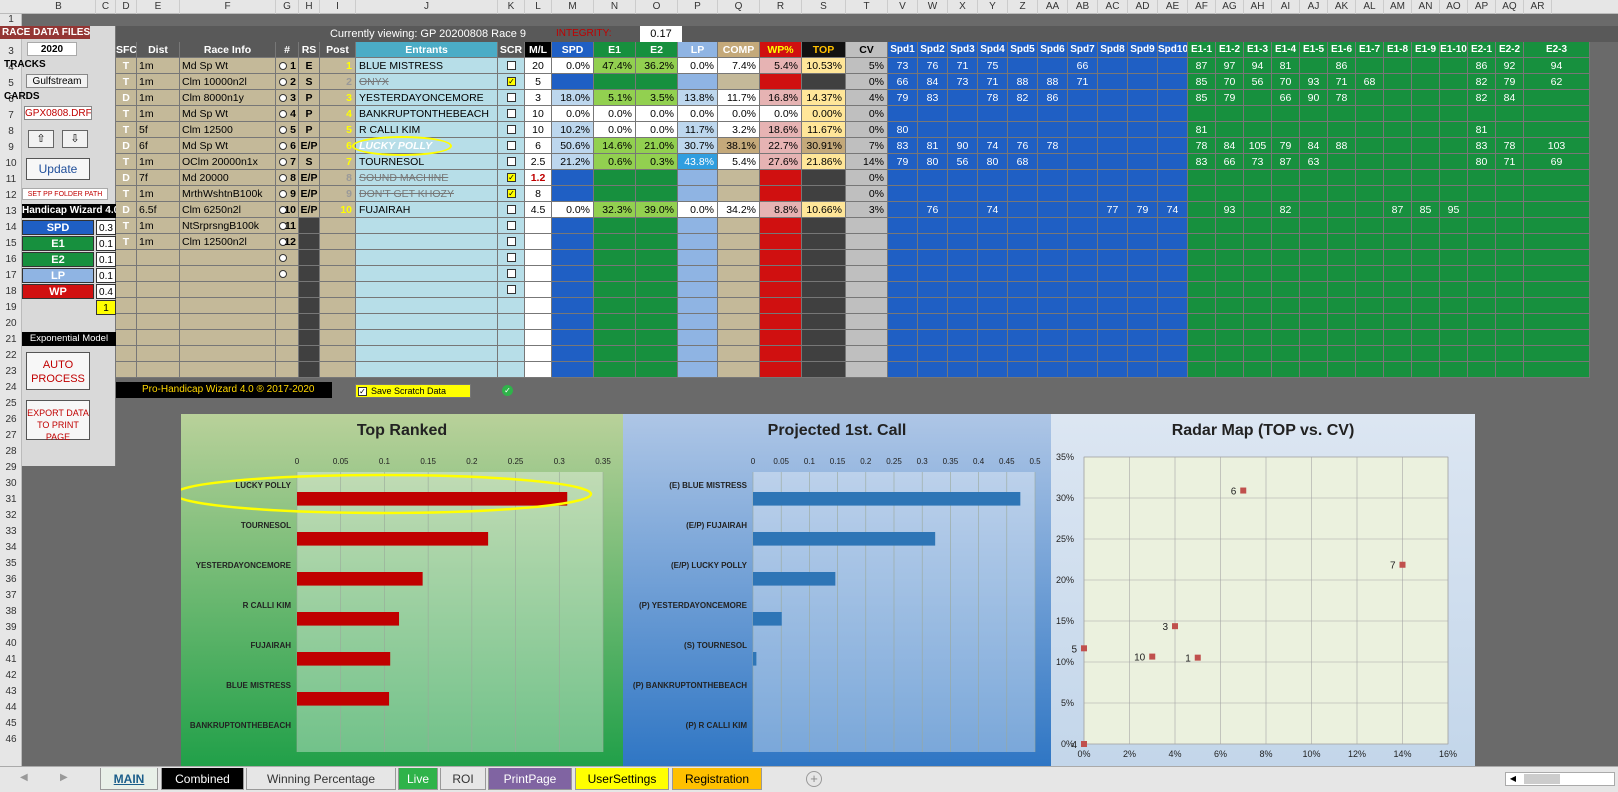  What do you see at coordinates (228, 258) in the screenshot?
I see `cell-race-info` at bounding box center [228, 258].